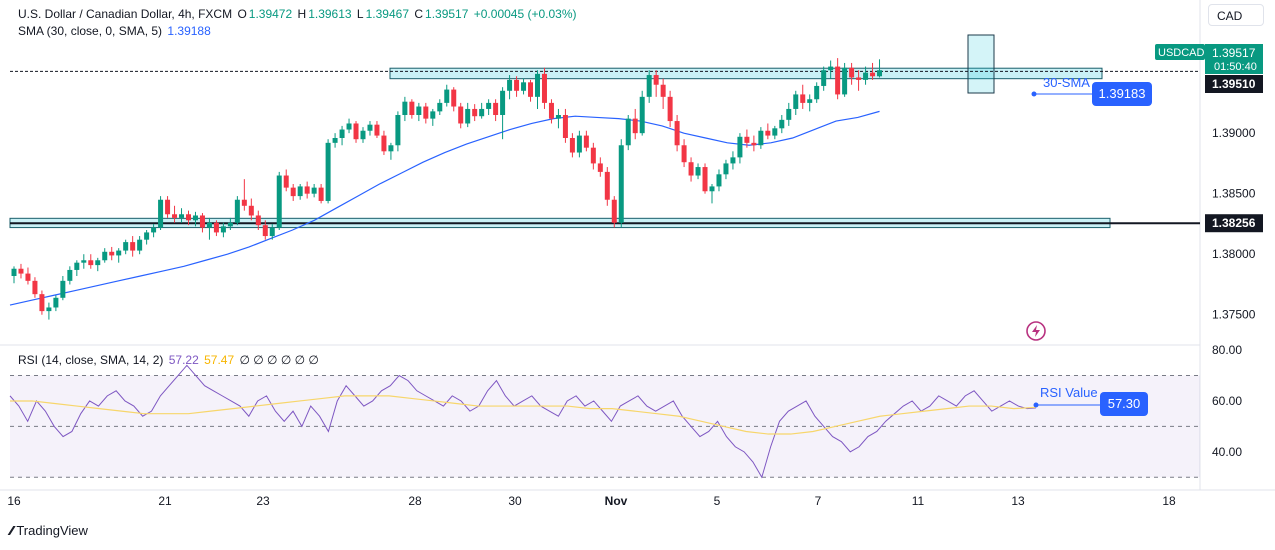  I want to click on rsi-annotation-text: RSI Value, so click(1069, 392).